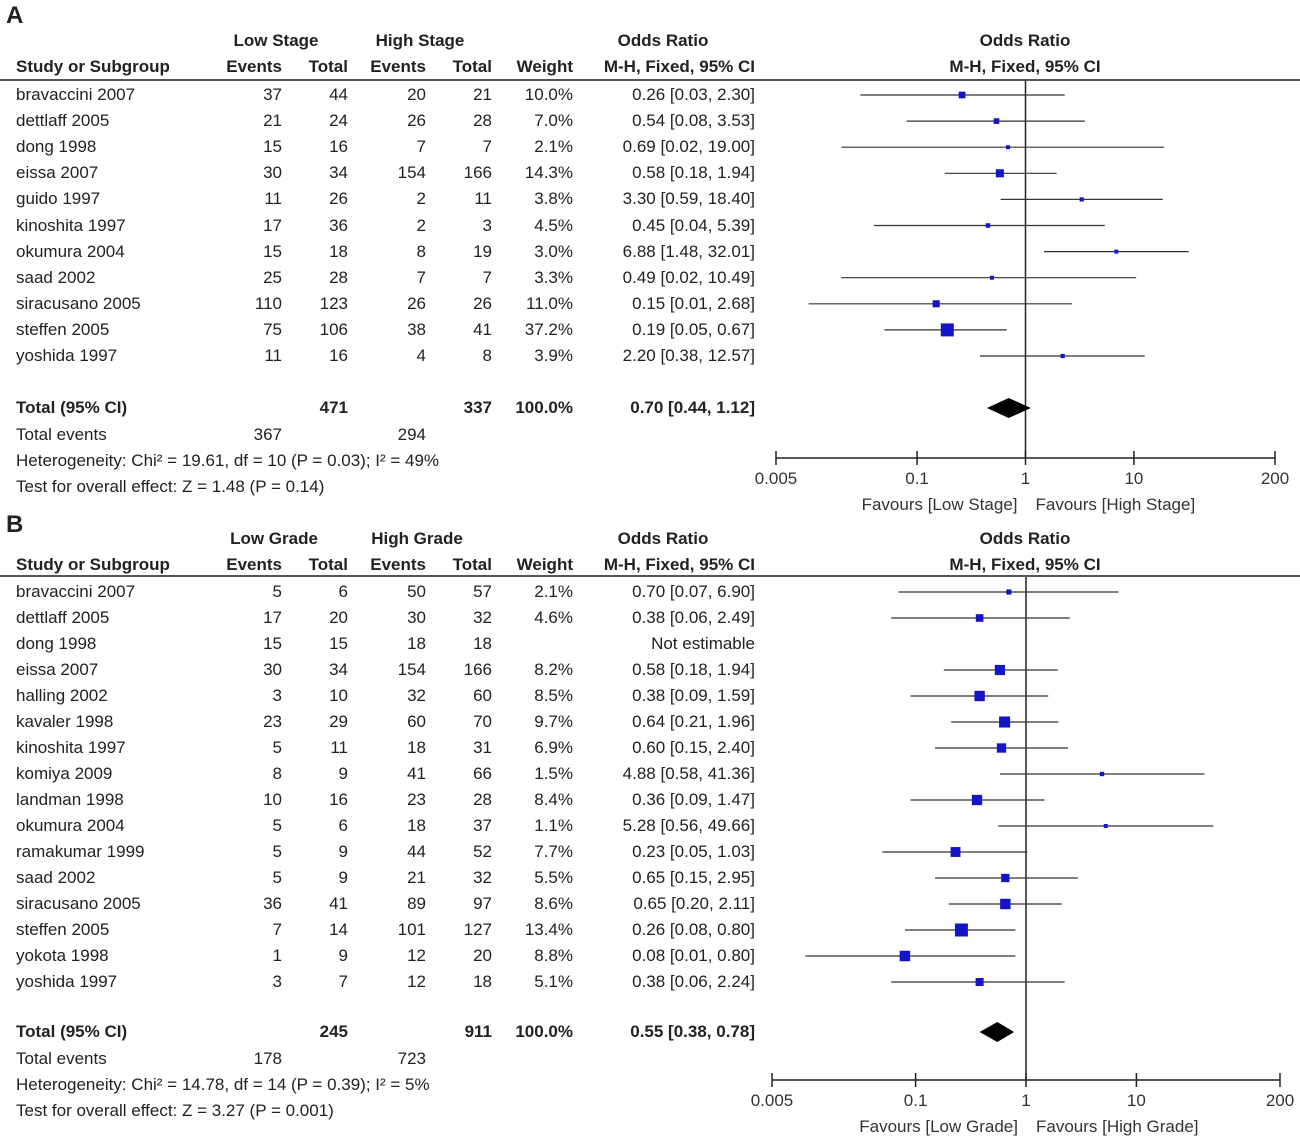 This screenshot has width=1300, height=1139. I want to click on low-total: 6, so click(343, 825).